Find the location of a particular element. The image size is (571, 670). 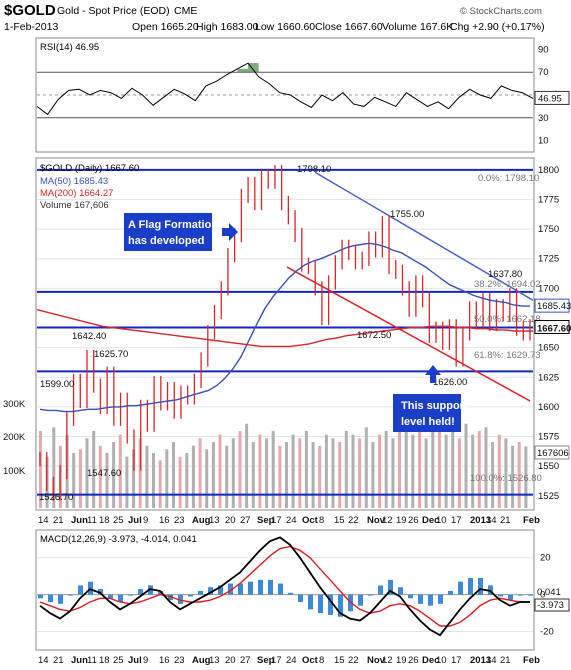

x-axis-label: 15 is located at coordinates (339, 520).